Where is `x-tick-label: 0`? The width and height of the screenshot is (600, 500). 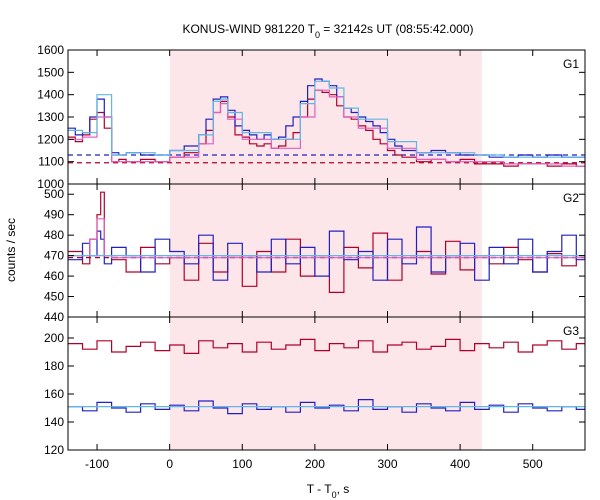
x-tick-label: 0 is located at coordinates (169, 464).